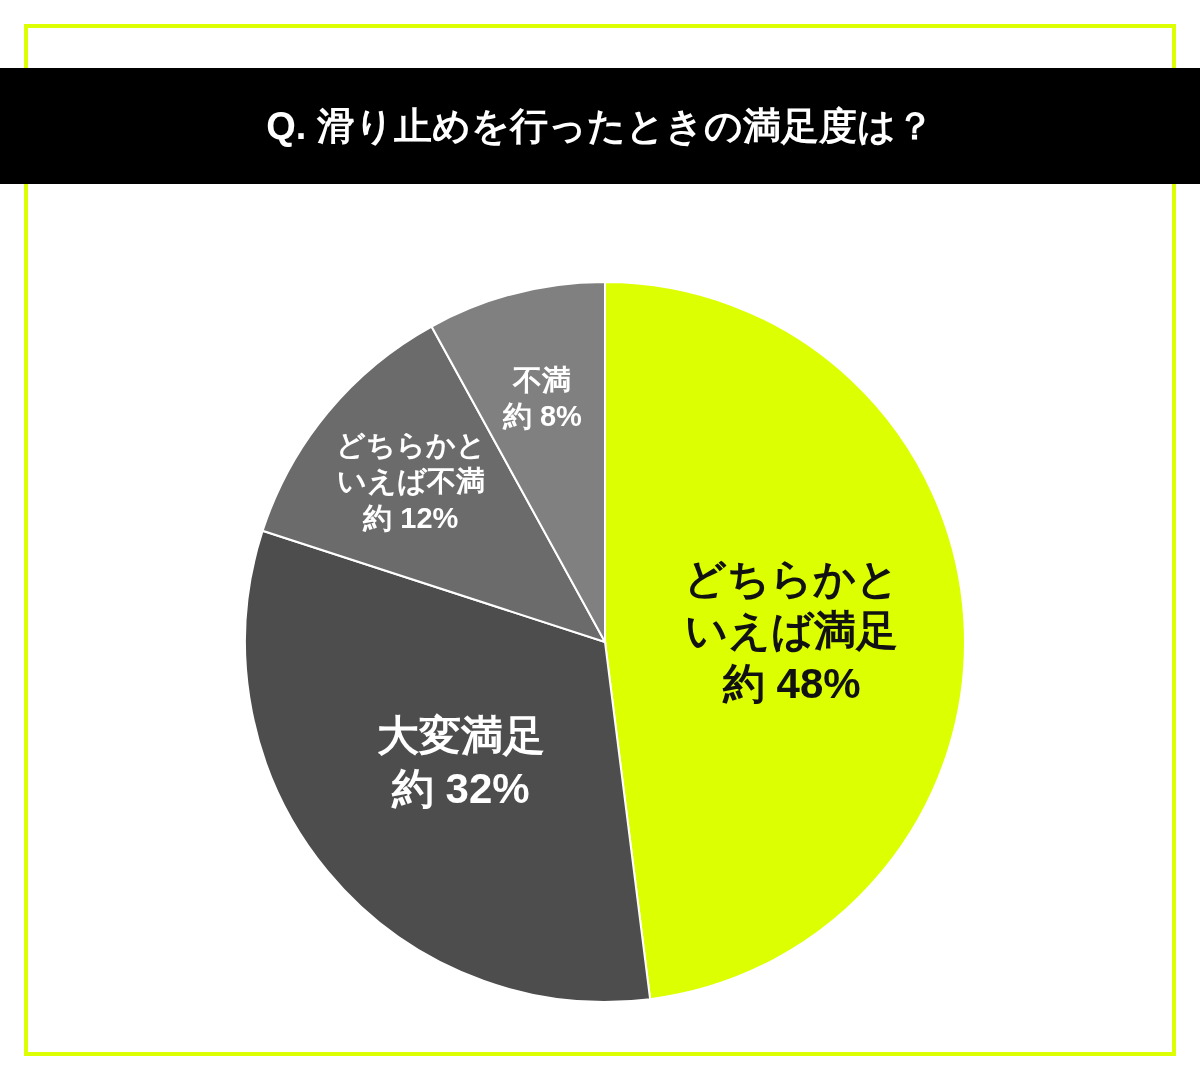 This screenshot has width=1200, height=1080. What do you see at coordinates (542, 379) in the screenshot?
I see `slice-label: 不満` at bounding box center [542, 379].